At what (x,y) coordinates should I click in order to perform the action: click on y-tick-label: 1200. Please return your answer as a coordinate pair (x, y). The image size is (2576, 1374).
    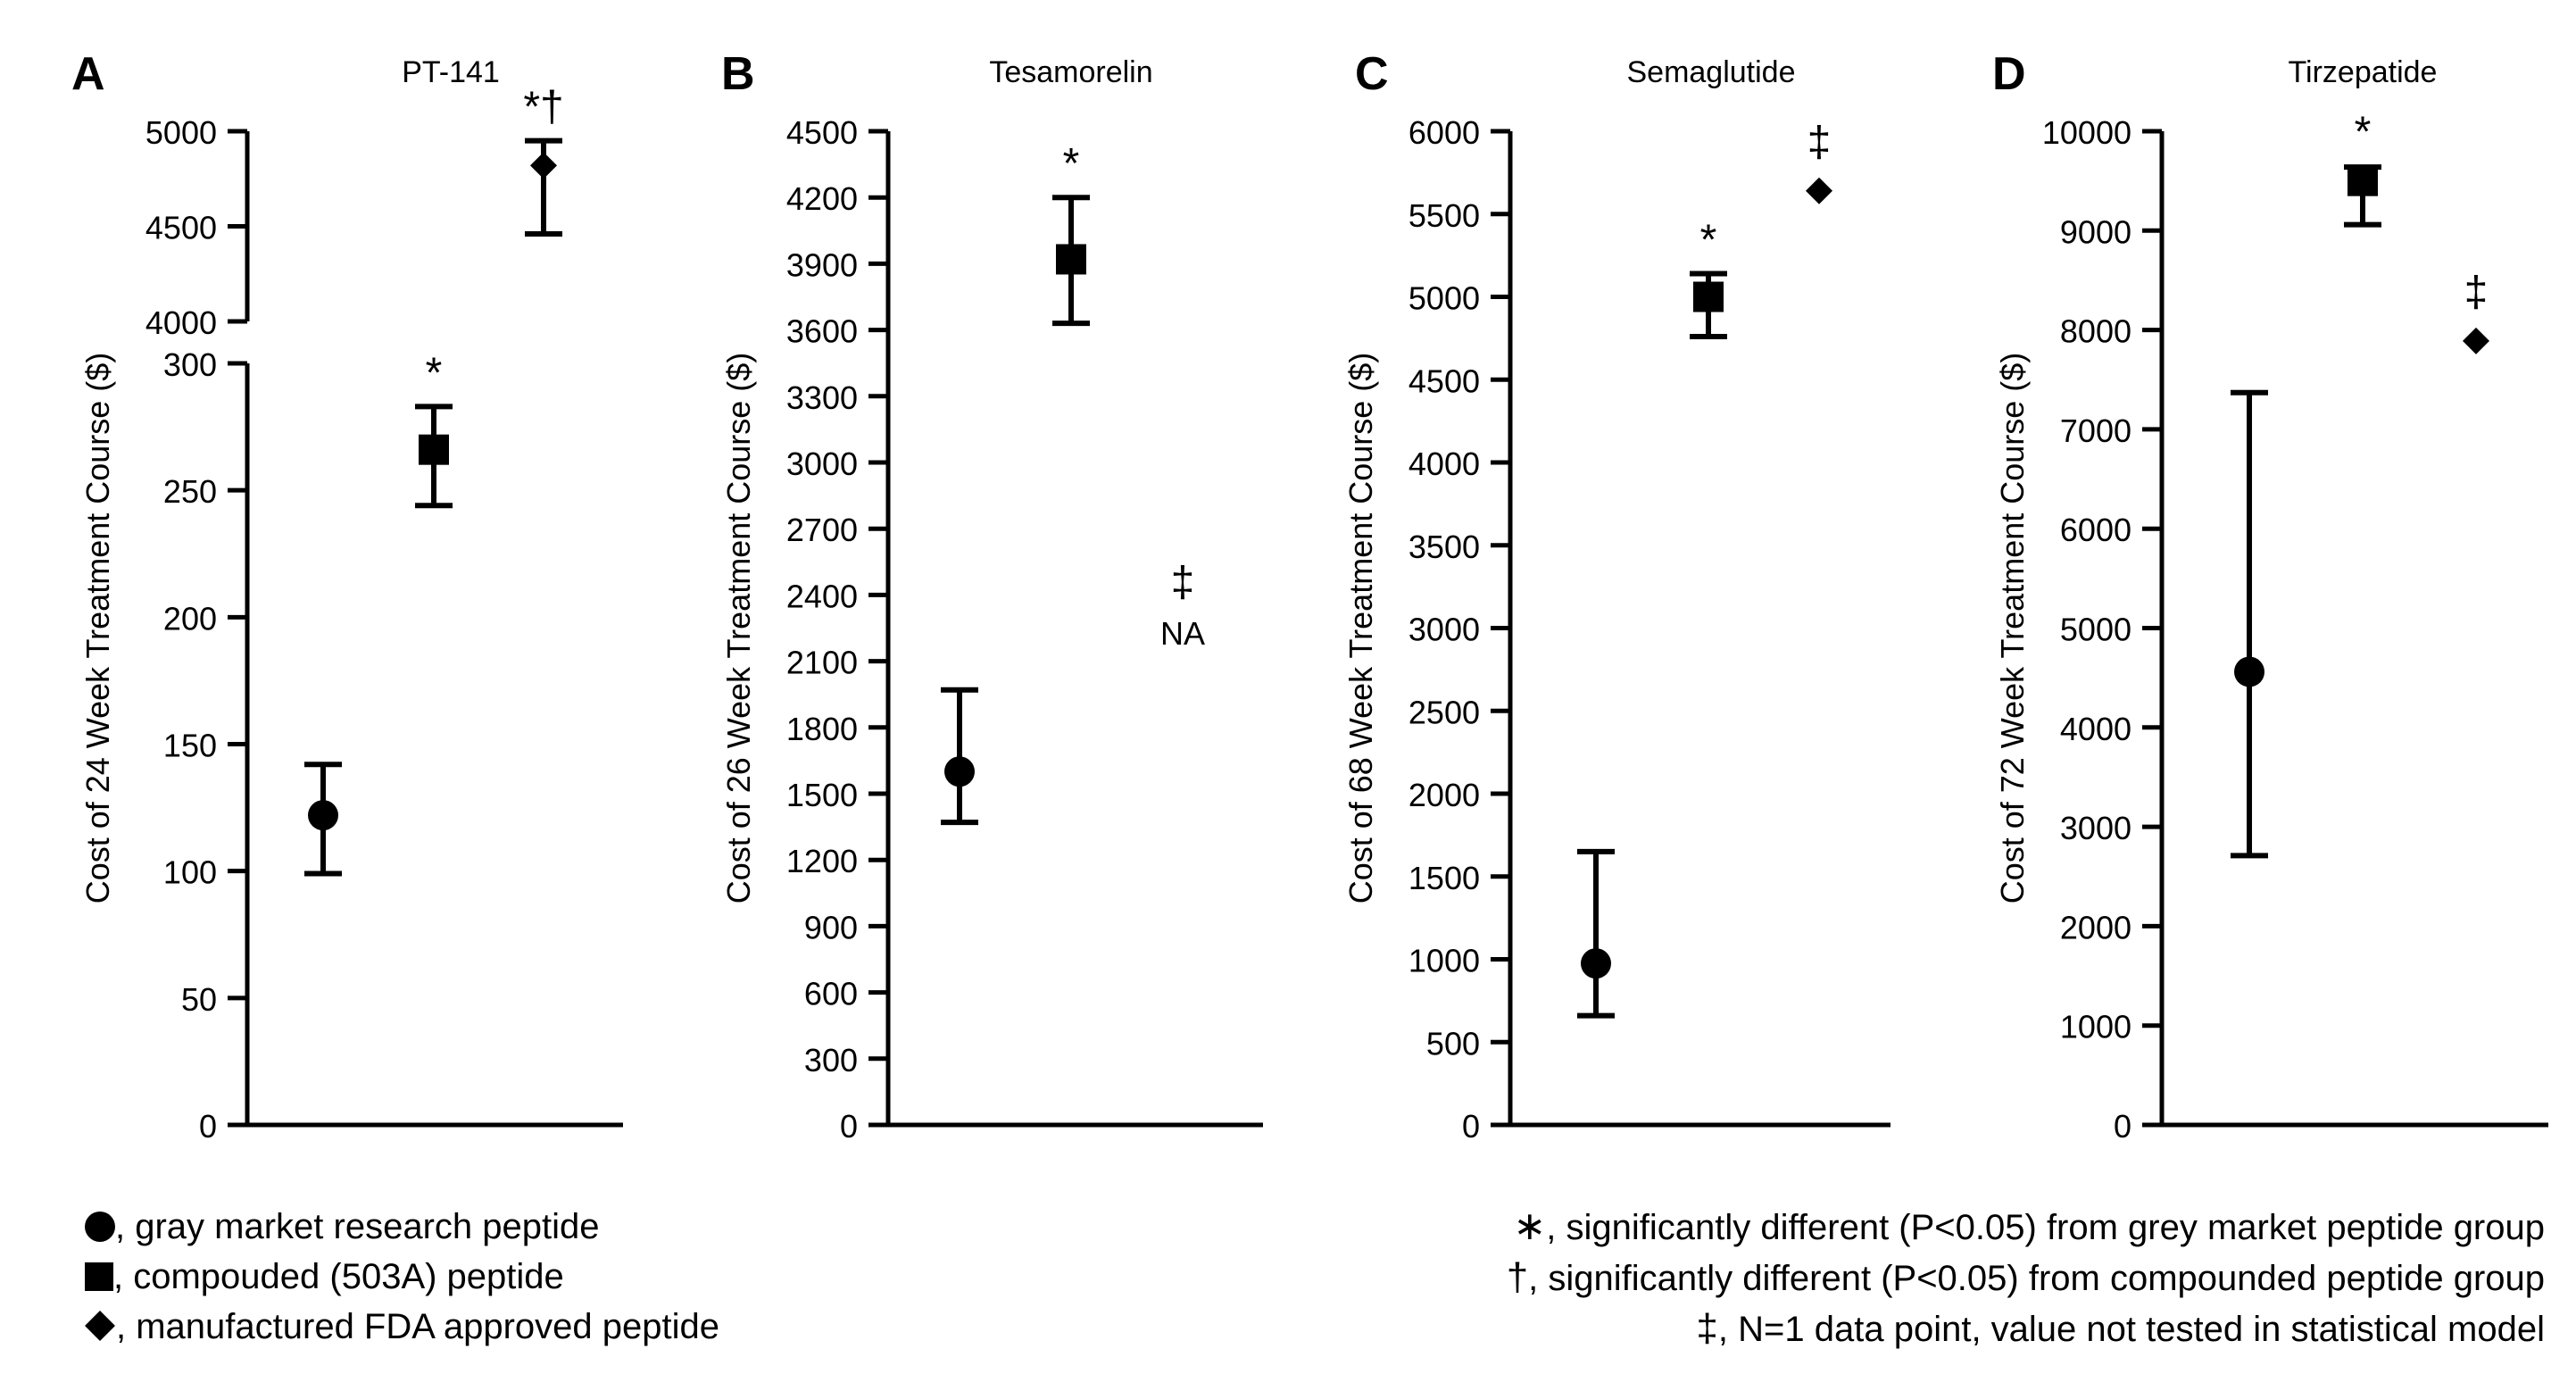
    Looking at the image, I should click on (822, 861).